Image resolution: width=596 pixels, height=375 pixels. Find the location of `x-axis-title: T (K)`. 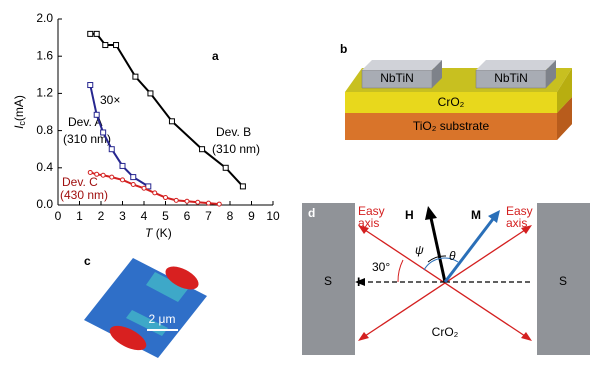

x-axis-title: T (K) is located at coordinates (158, 233).